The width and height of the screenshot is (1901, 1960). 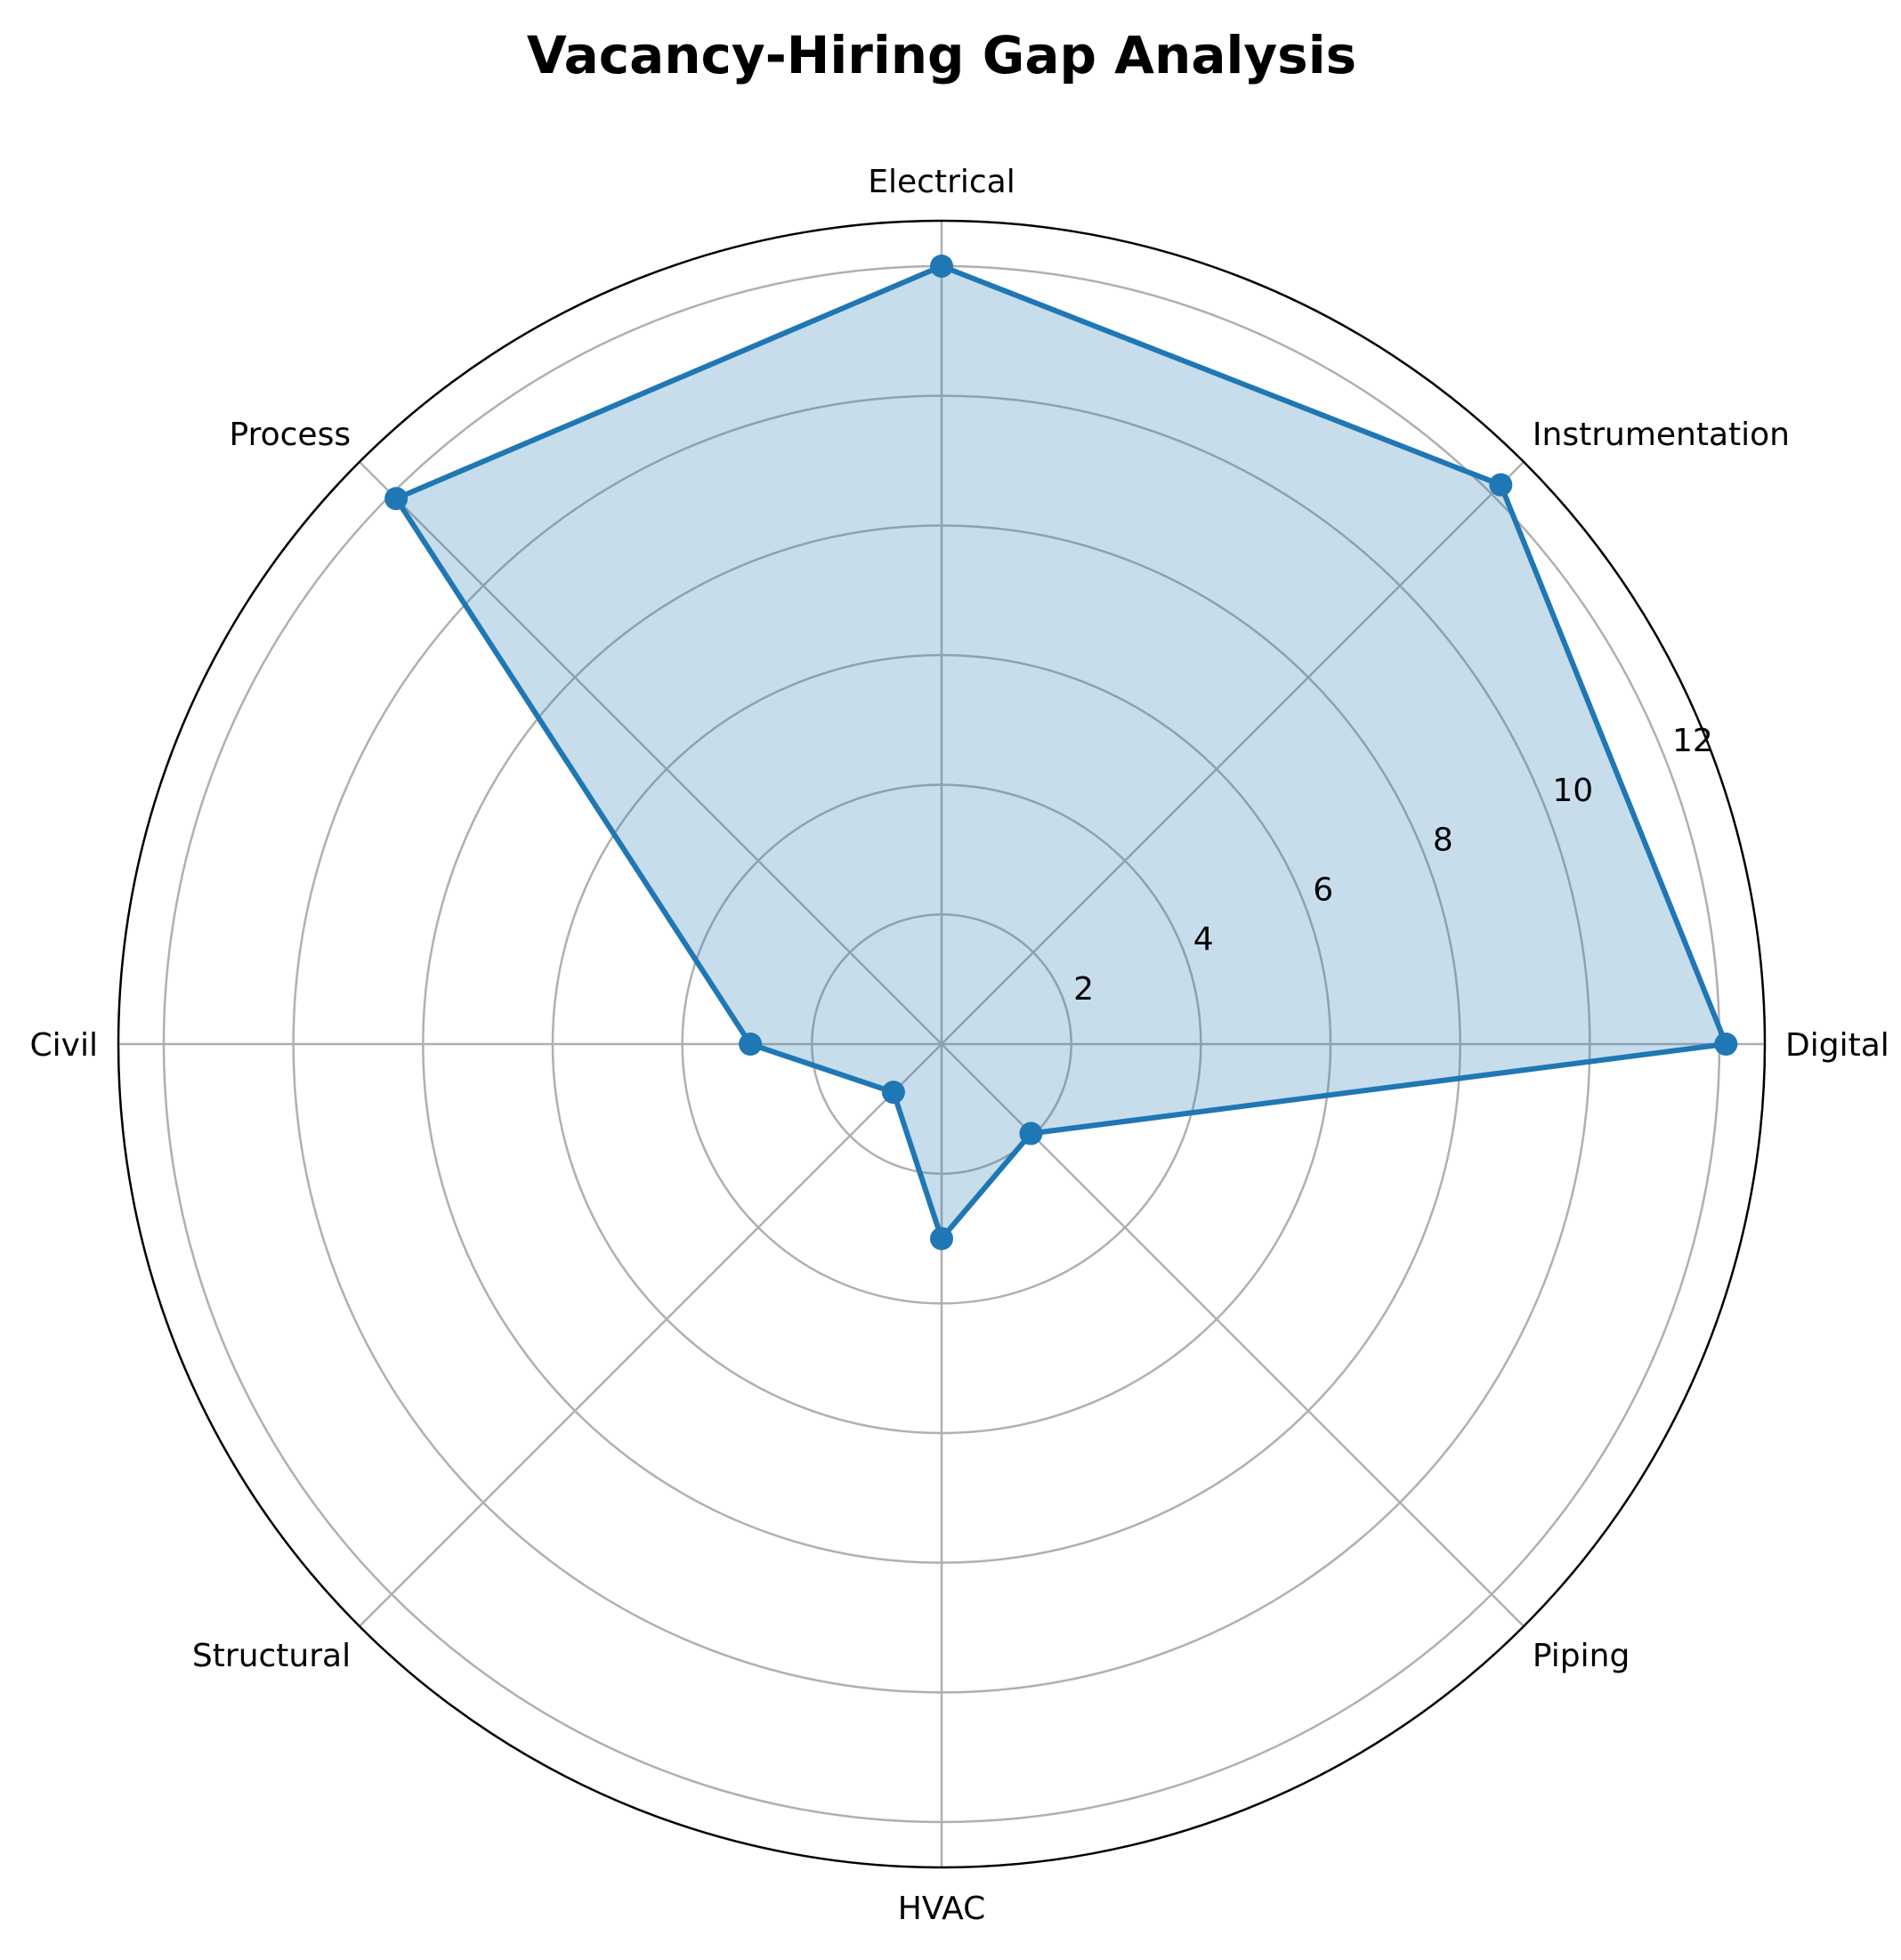 I want to click on r-tick-label-4: 4, so click(x=1203, y=940).